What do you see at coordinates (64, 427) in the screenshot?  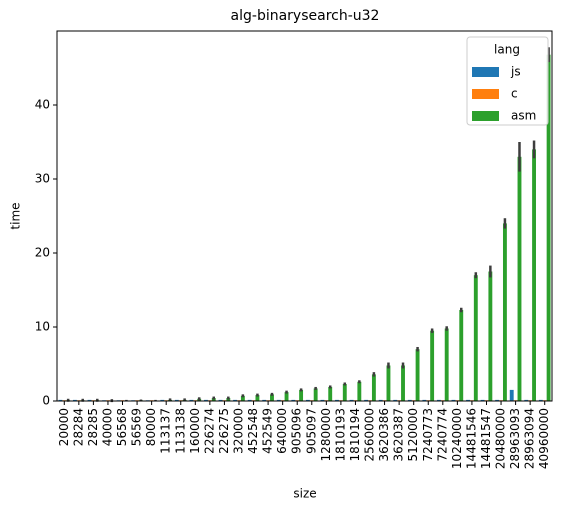 I see `x-tick-label: 20000` at bounding box center [64, 427].